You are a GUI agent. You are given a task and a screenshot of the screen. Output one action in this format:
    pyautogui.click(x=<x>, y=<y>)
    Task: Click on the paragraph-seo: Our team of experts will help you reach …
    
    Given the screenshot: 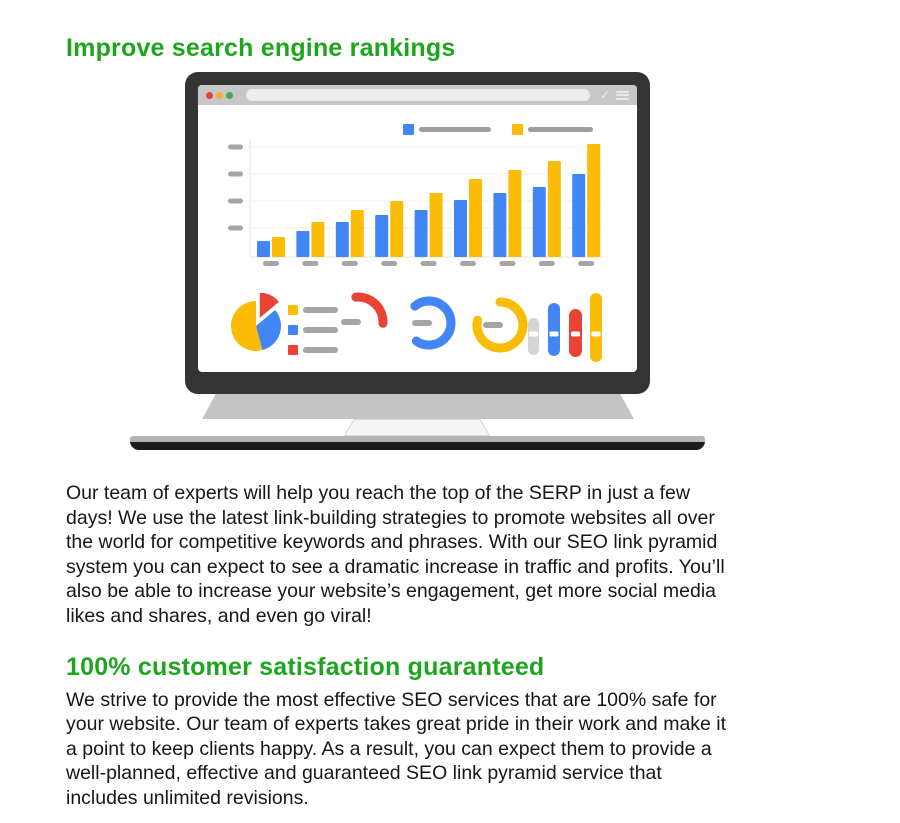 What is the action you would take?
    pyautogui.click(x=395, y=554)
    